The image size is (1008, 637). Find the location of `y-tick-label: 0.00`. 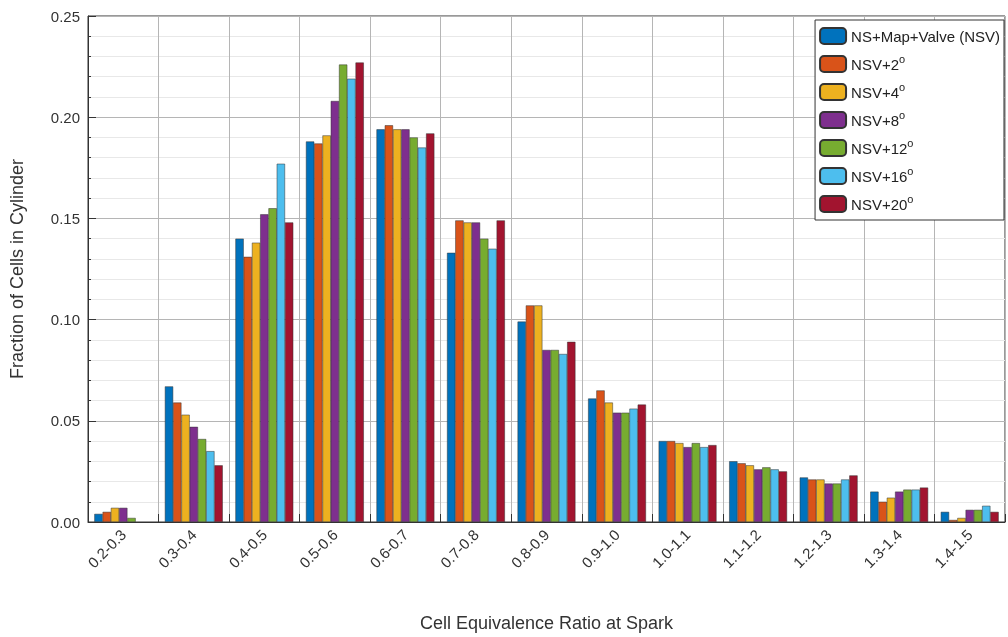

y-tick-label: 0.00 is located at coordinates (65, 522).